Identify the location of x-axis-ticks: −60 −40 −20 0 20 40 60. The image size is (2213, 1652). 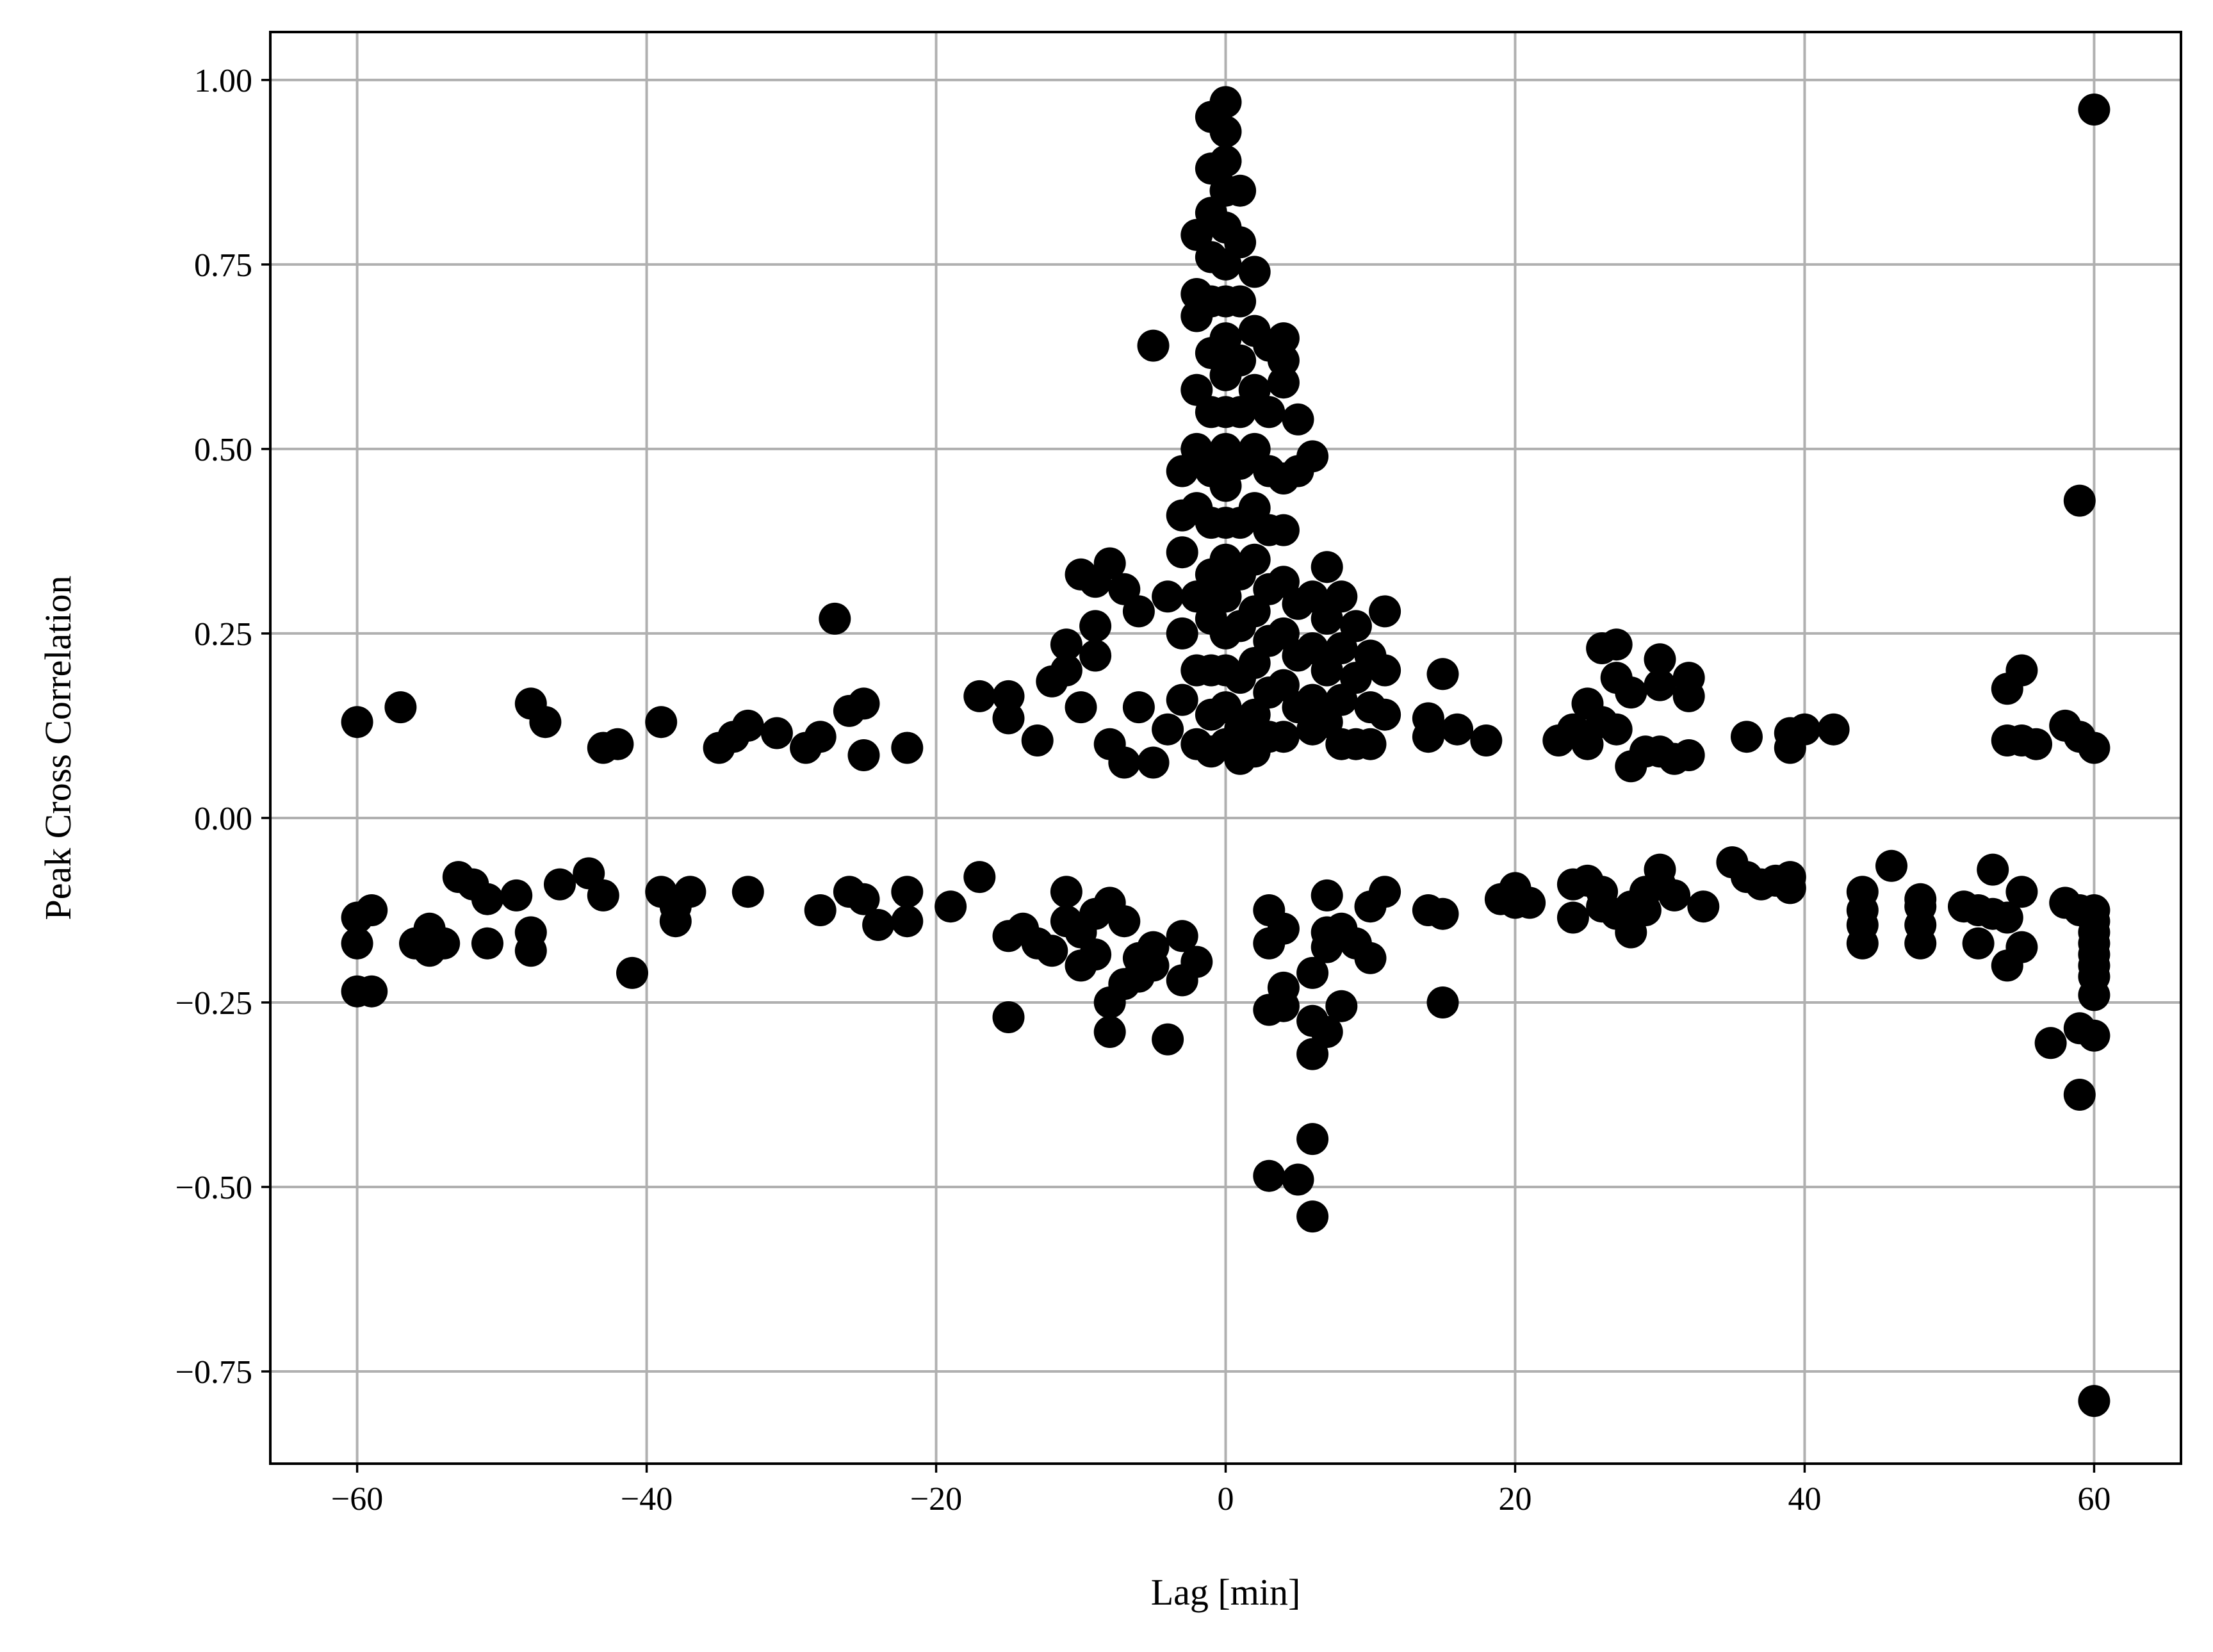
(1221, 1490).